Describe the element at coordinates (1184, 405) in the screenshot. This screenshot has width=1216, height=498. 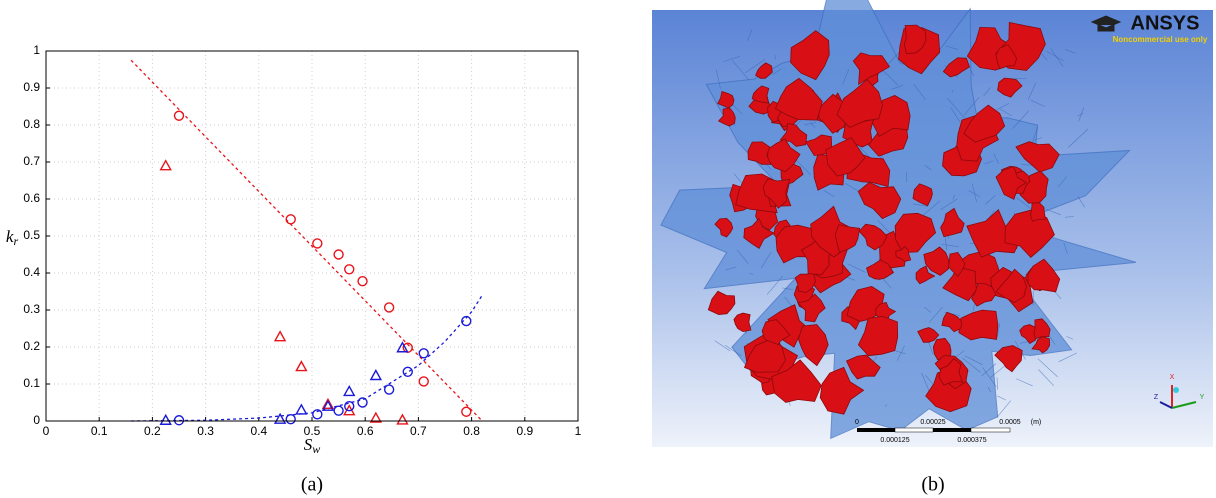
I see `triad-axis` at that location.